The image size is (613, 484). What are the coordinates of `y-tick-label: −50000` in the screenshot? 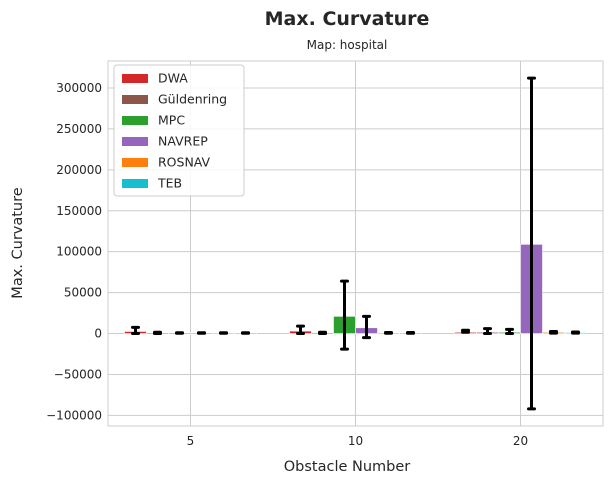 It's located at (78, 374).